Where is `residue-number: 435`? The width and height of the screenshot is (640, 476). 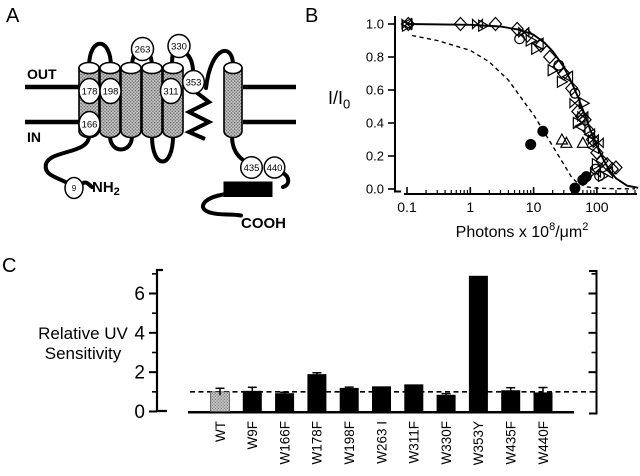 residue-number: 435 is located at coordinates (252, 168).